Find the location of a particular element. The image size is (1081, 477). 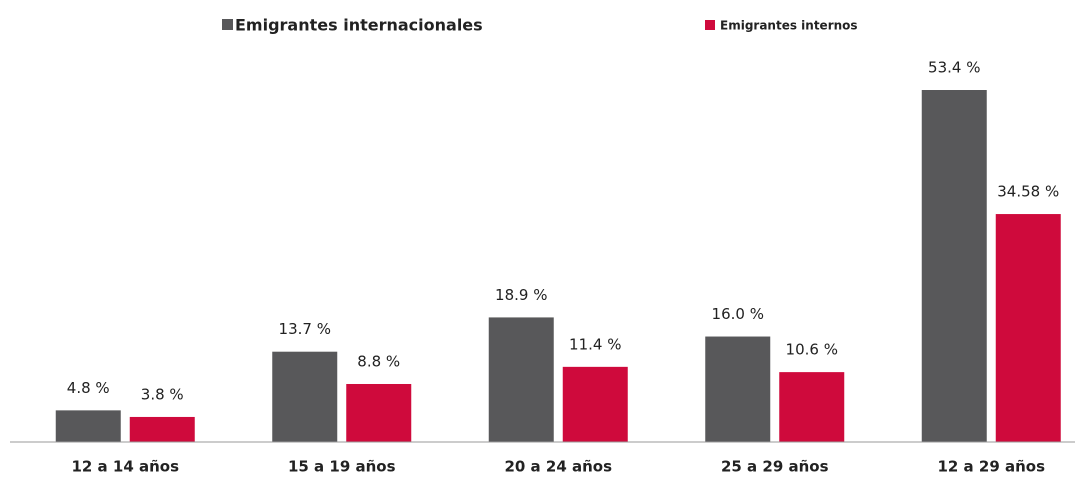

value-label: 3.8 % is located at coordinates (162, 394).